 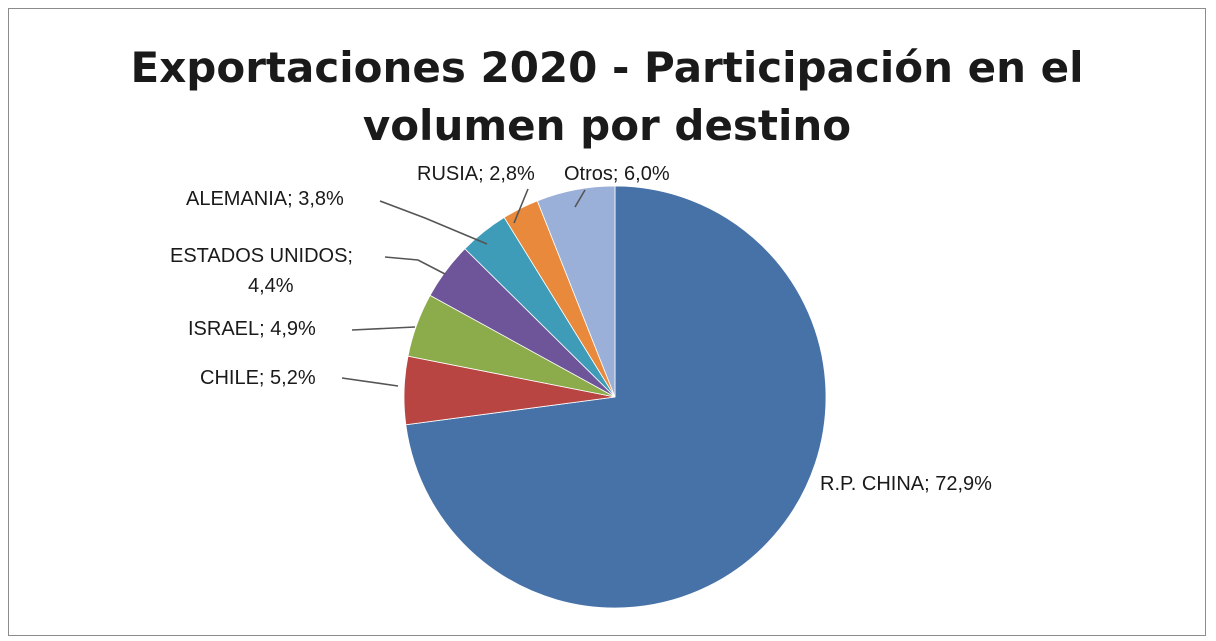 What do you see at coordinates (617, 174) in the screenshot?
I see `data-label-otros: Otros; 6,0%` at bounding box center [617, 174].